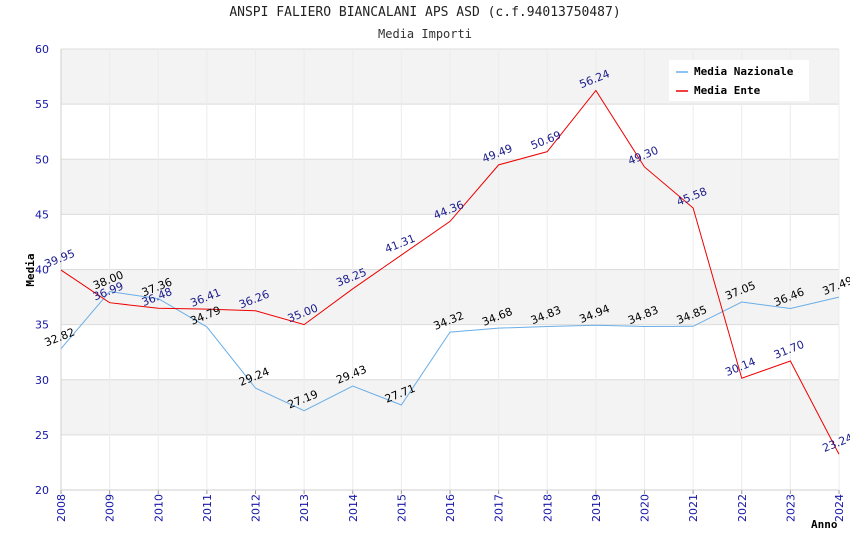  Describe the element at coordinates (42, 159) in the screenshot. I see `y-tick-label: 50` at that location.